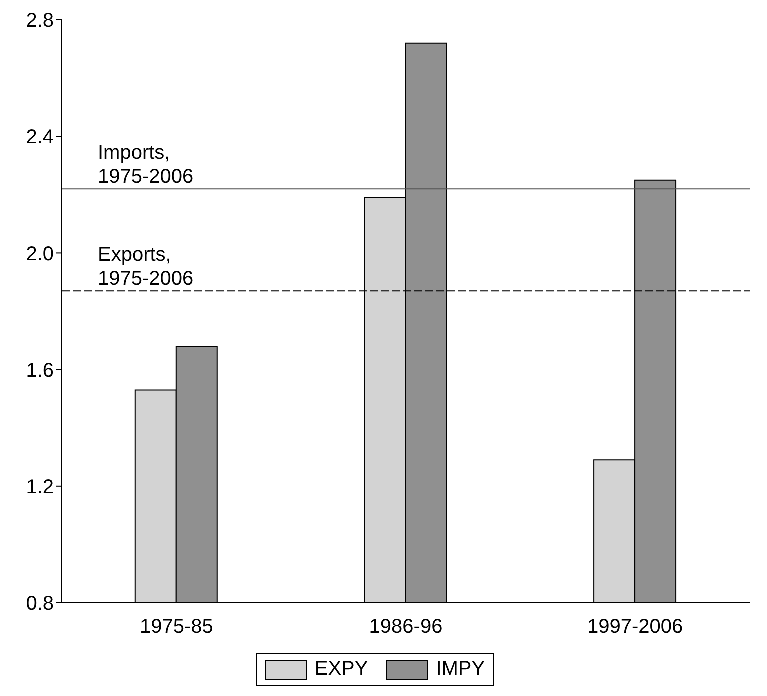 This screenshot has width=767, height=696. Describe the element at coordinates (146, 267) in the screenshot. I see `ref-line-label: Exports, 1975-2006` at that location.